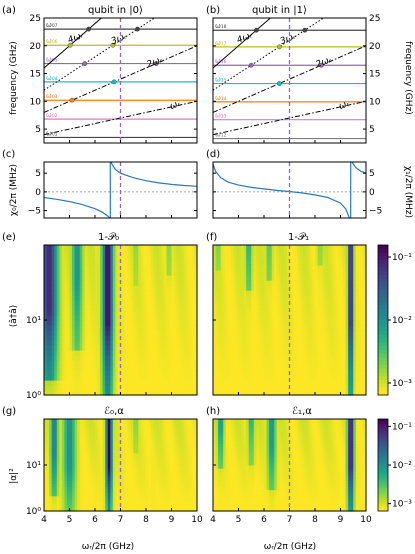 Image resolution: width=415 pixels, height=554 pixels. What do you see at coordinates (34, 212) in the screenshot?
I see `y-tick-label: −5` at bounding box center [34, 212].